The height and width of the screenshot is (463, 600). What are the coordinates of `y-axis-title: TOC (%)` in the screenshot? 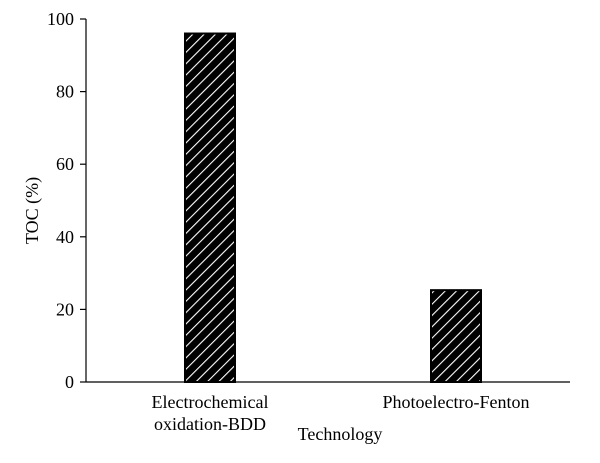 It's located at (32, 210).